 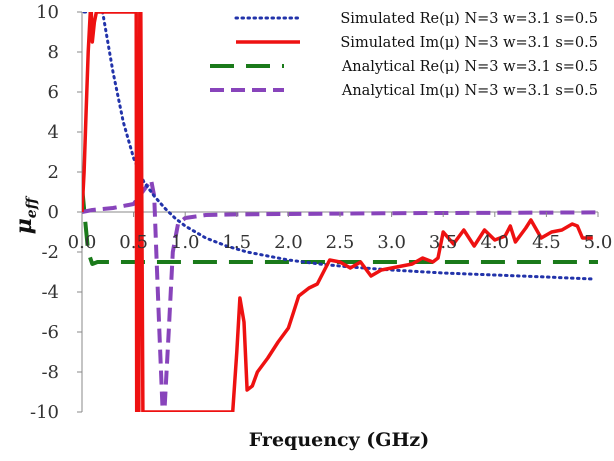 What do you see at coordinates (53, 172) in the screenshot?
I see `y-tick-label: 2` at bounding box center [53, 172].